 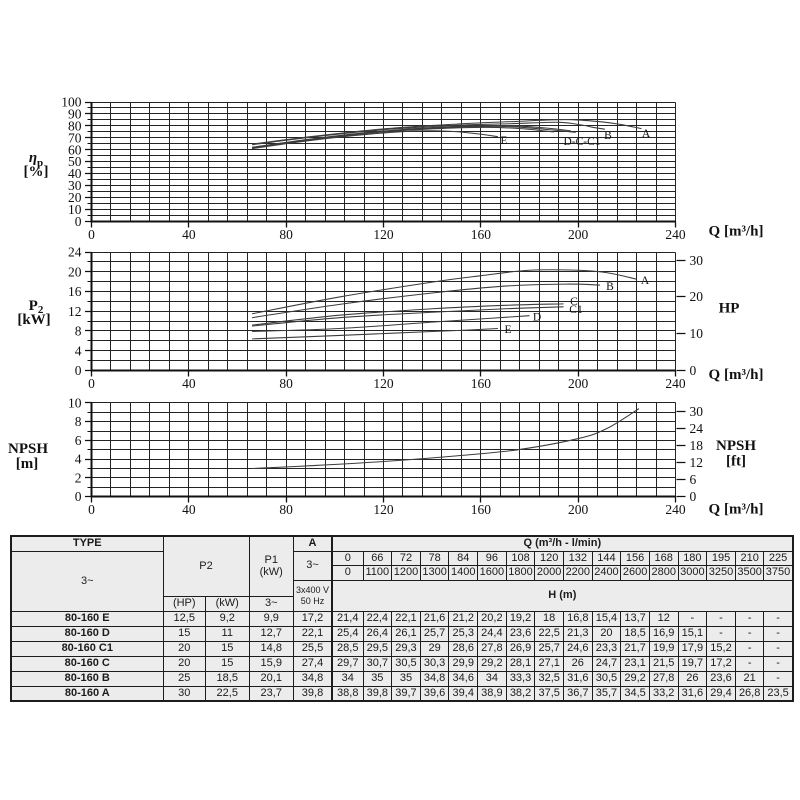 What do you see at coordinates (75, 137) in the screenshot?
I see `svg-text: 70` at bounding box center [75, 137].